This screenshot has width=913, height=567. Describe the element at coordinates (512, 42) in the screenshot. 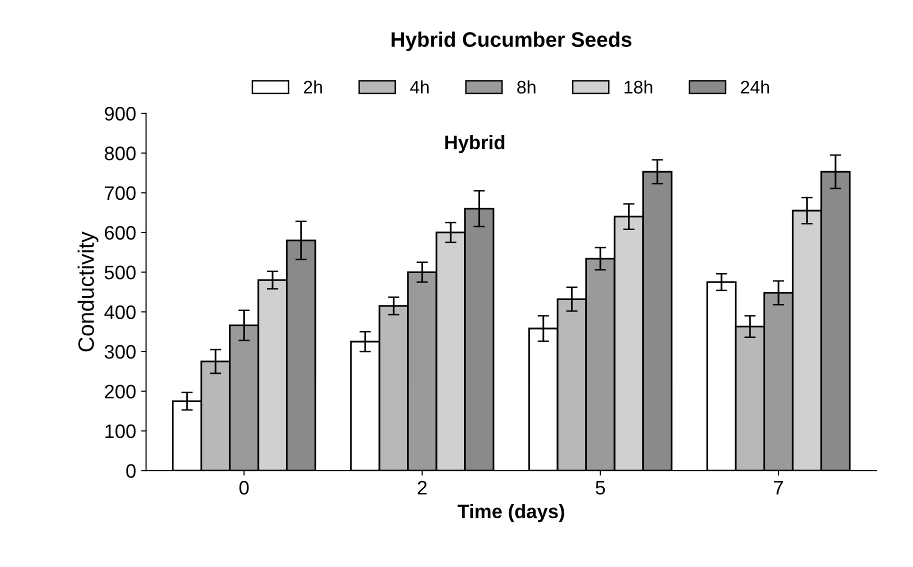

I see `chart-title: Hybrid Cucumber Seeds` at that location.